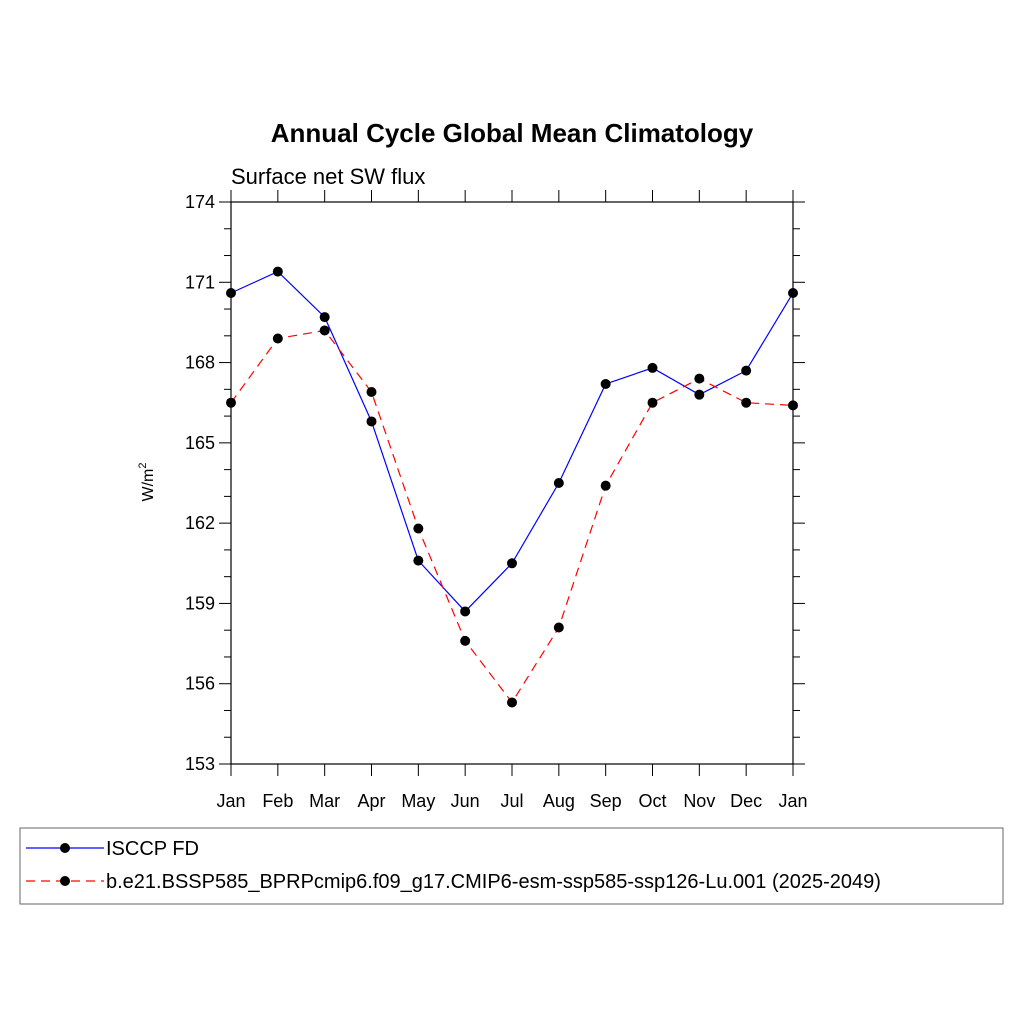 The height and width of the screenshot is (1024, 1024). I want to click on x-tick-label: Sep, so click(606, 801).